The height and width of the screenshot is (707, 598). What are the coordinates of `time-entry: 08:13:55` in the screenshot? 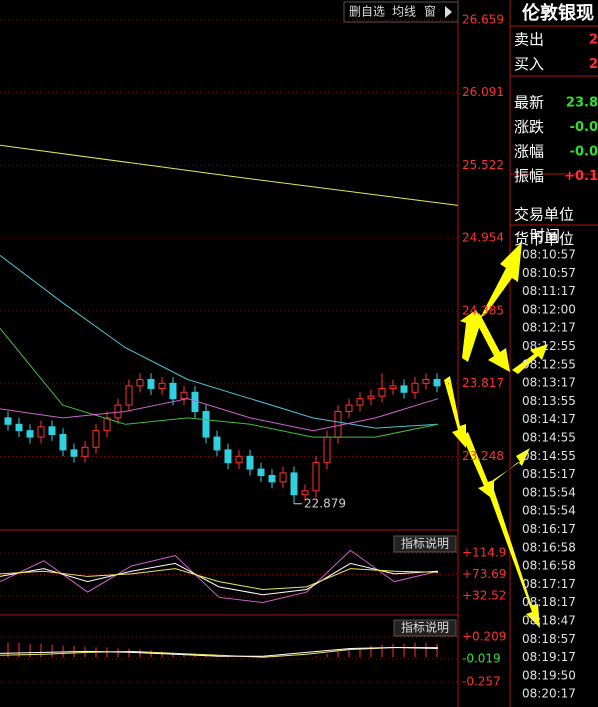 It's located at (549, 401).